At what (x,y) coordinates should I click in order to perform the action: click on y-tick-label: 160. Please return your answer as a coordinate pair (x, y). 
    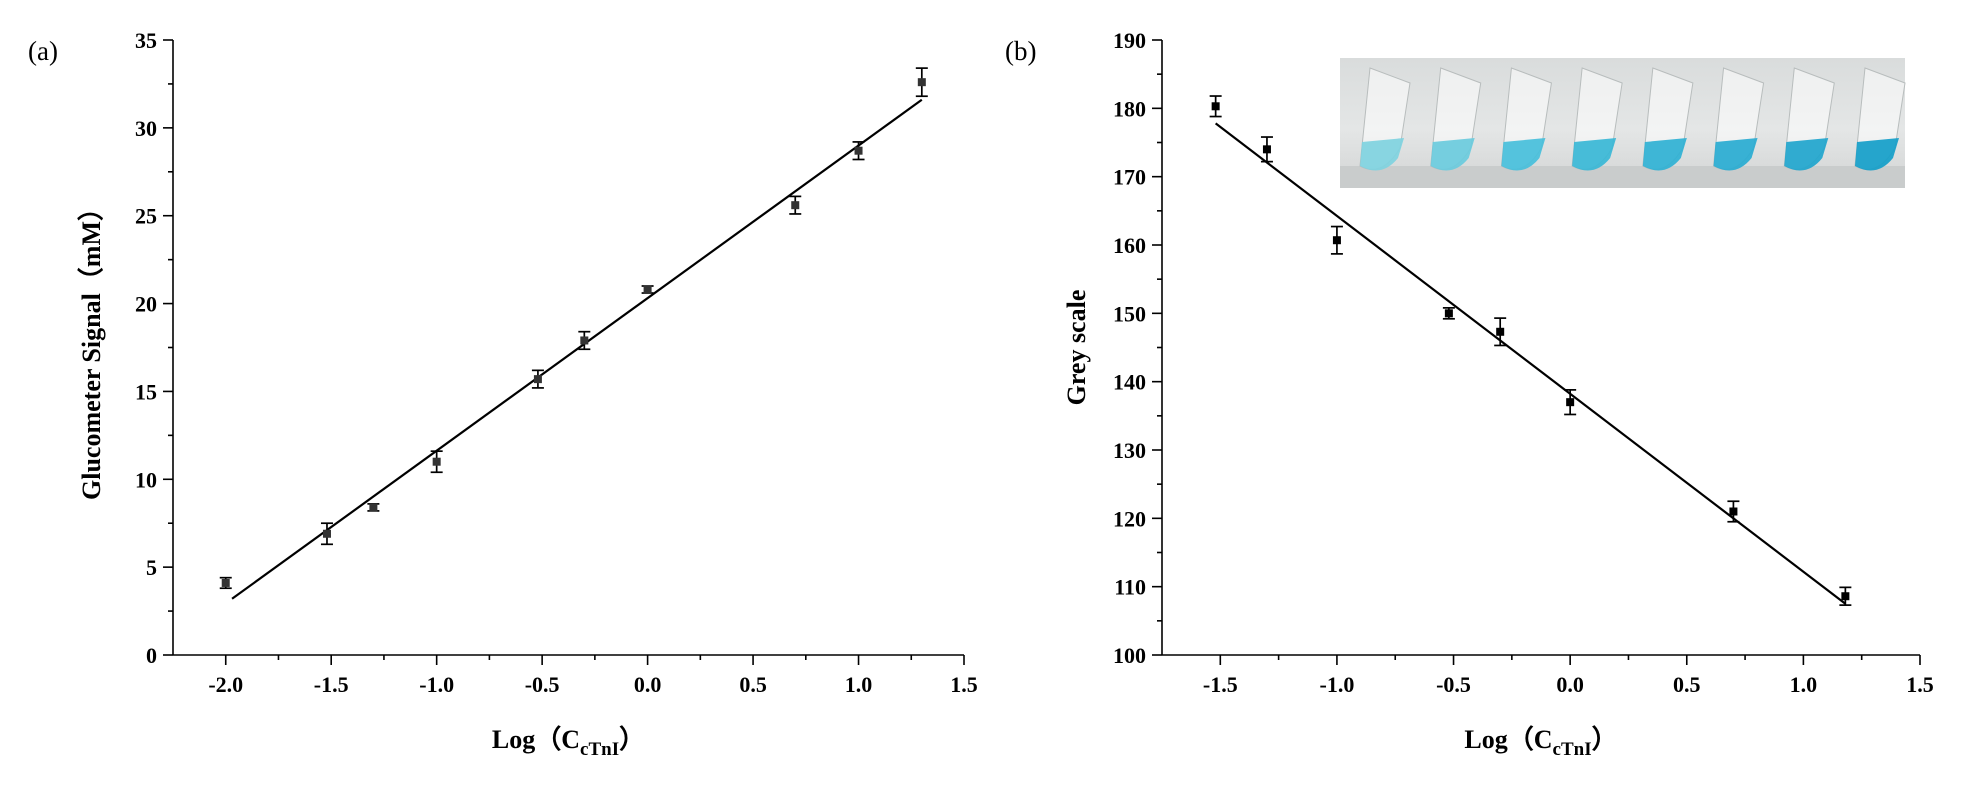
    Looking at the image, I should click on (1129, 245).